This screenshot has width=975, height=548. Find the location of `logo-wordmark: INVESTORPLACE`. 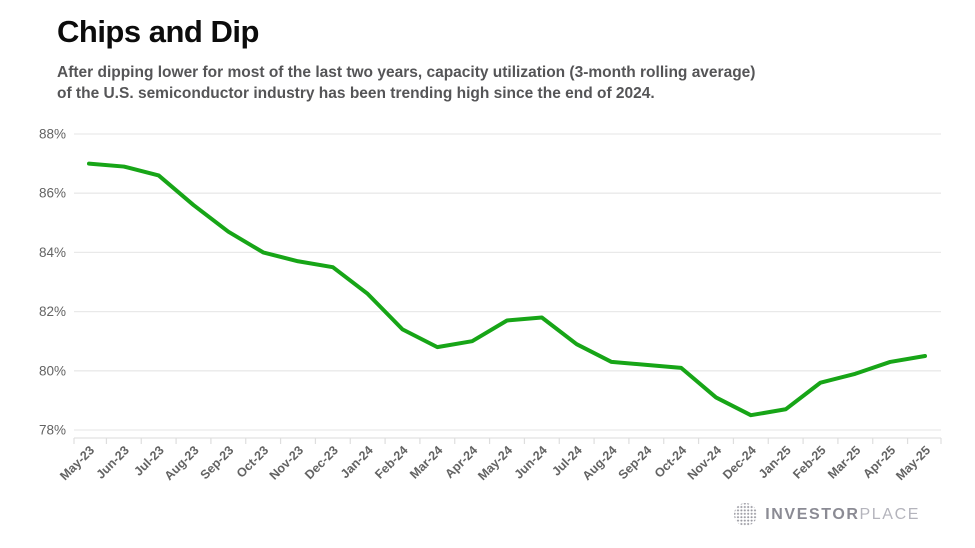

logo-wordmark: INVESTORPLACE is located at coordinates (842, 515).